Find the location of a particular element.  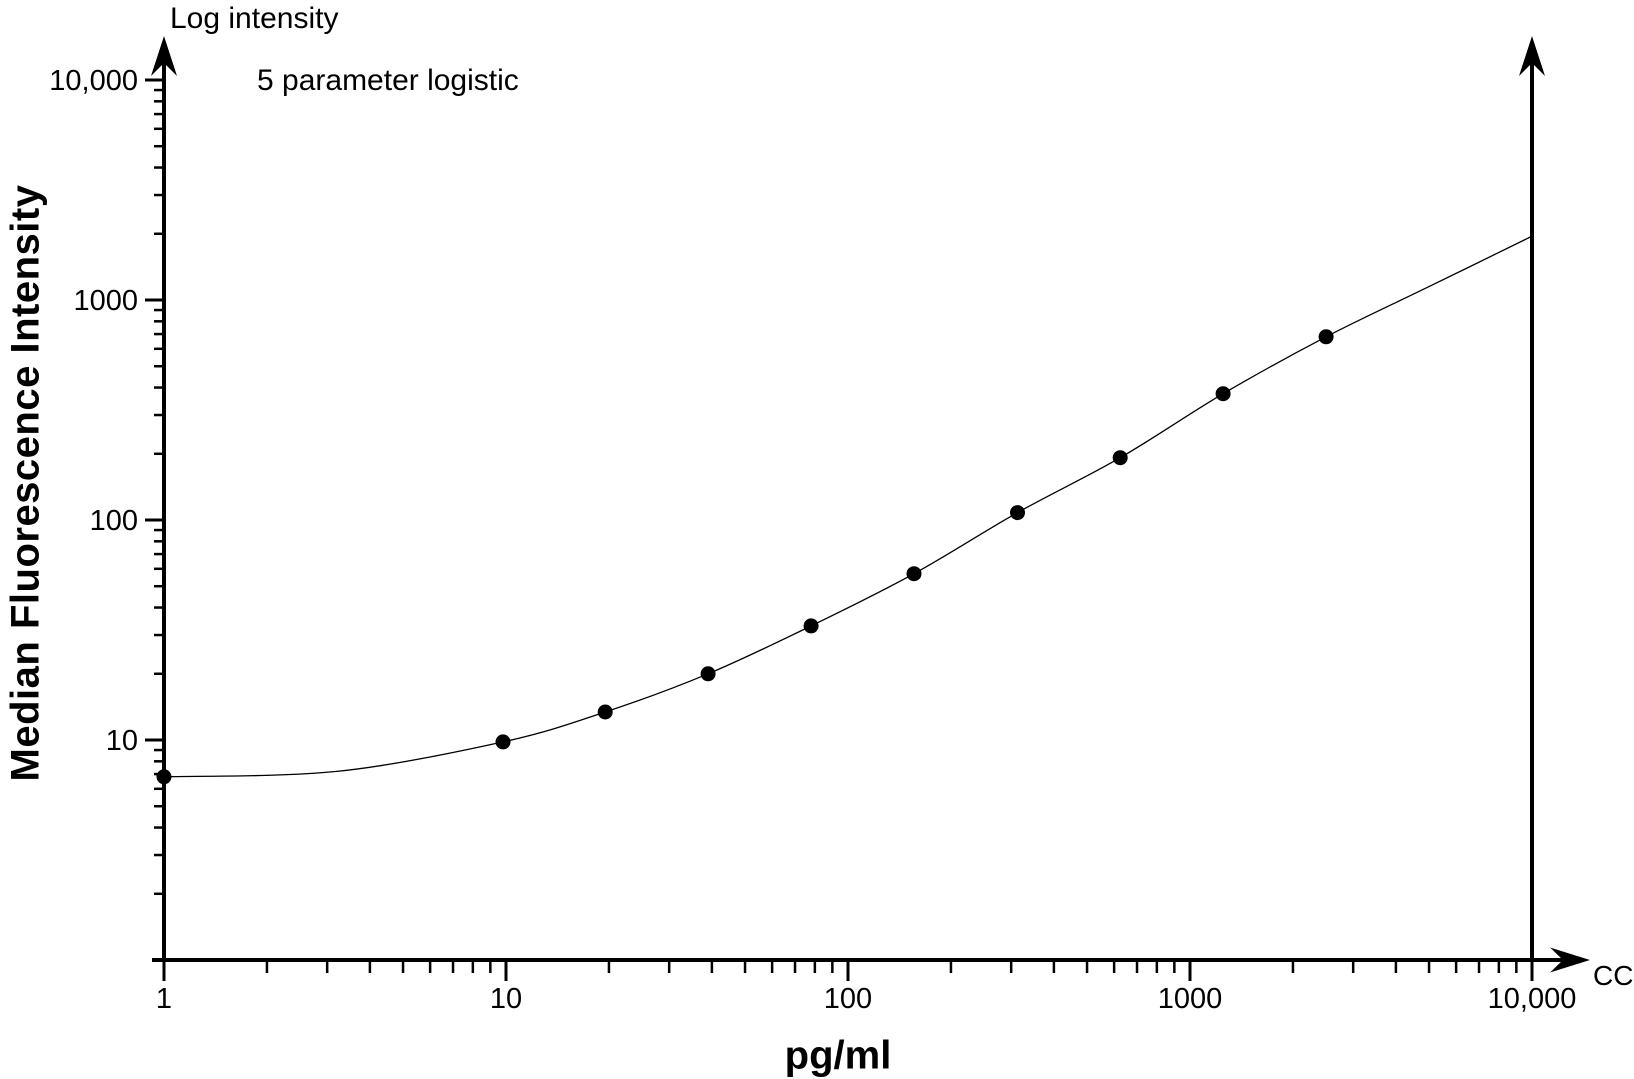

y-tick-label: 1000 is located at coordinates (105, 301).